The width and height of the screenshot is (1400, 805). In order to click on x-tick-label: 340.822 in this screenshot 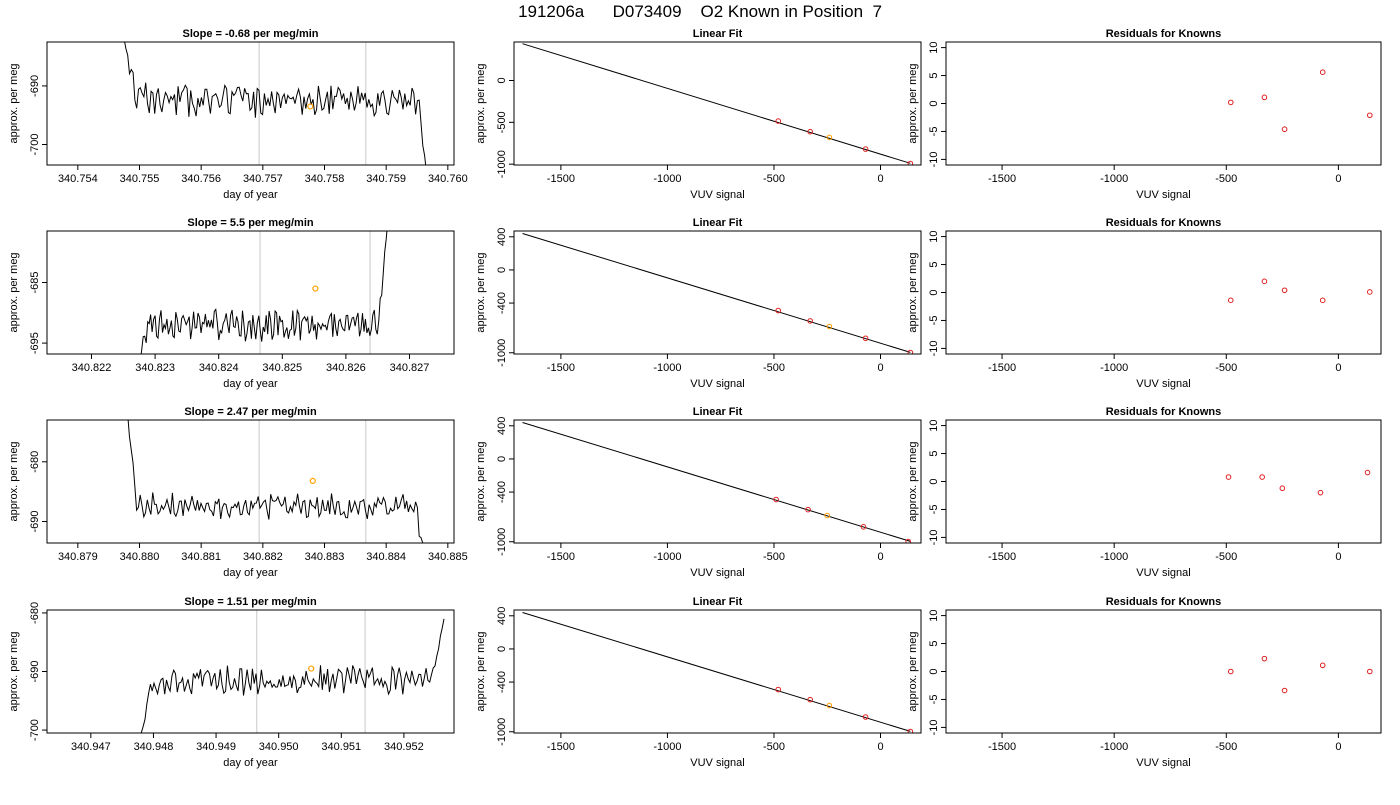, I will do `click(92, 368)`.